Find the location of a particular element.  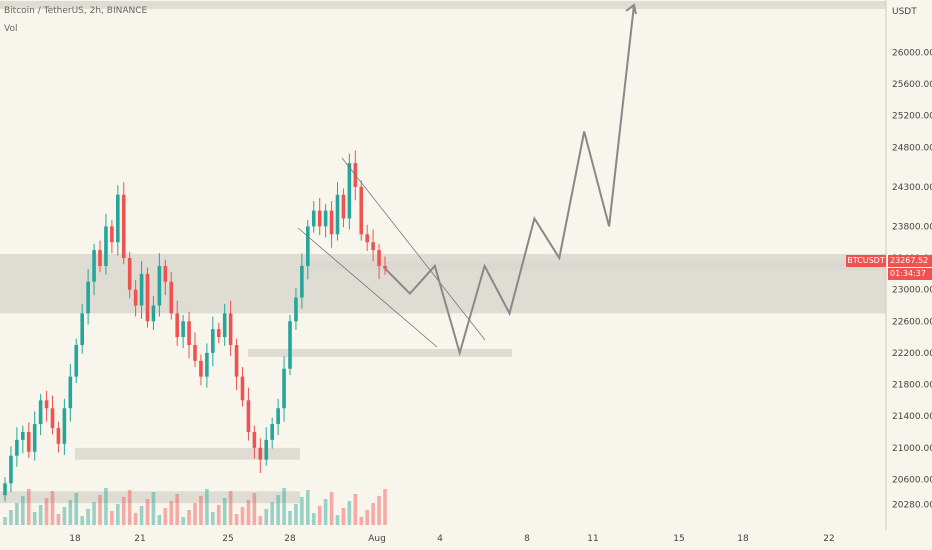

price-tick-label: 25200.00 is located at coordinates (912, 117).